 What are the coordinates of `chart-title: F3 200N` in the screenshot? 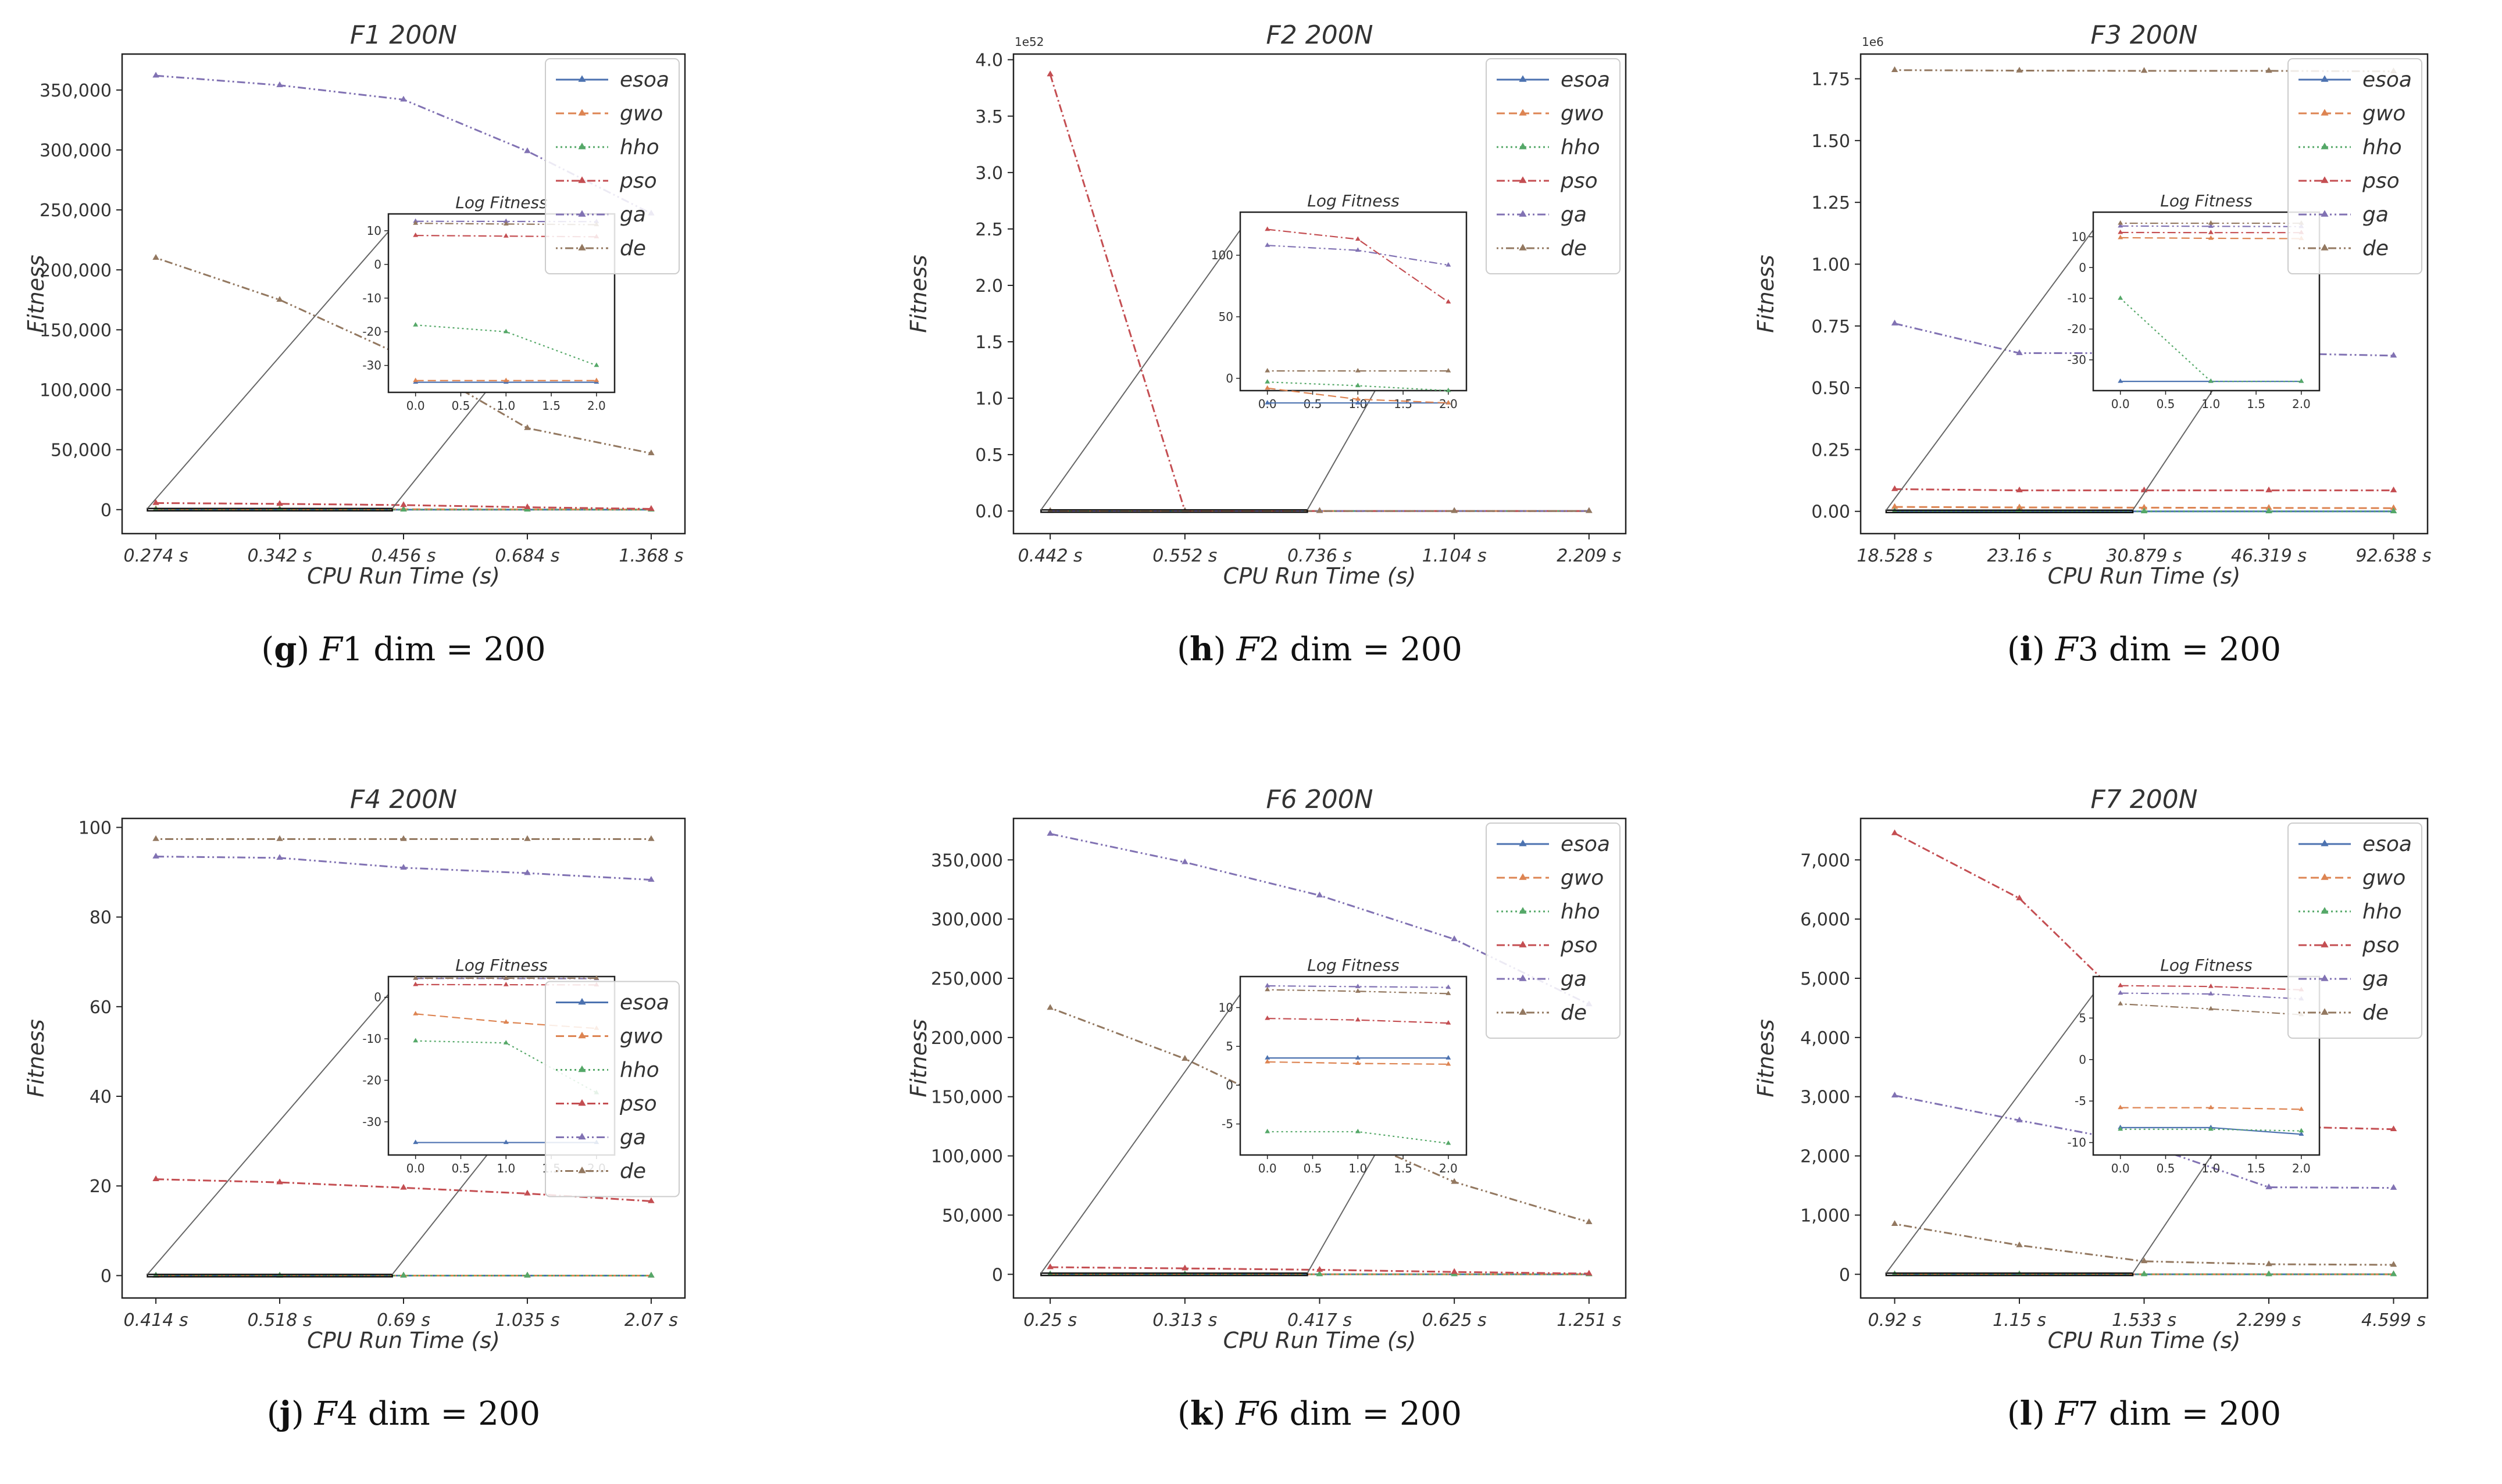 It's located at (2143, 35).